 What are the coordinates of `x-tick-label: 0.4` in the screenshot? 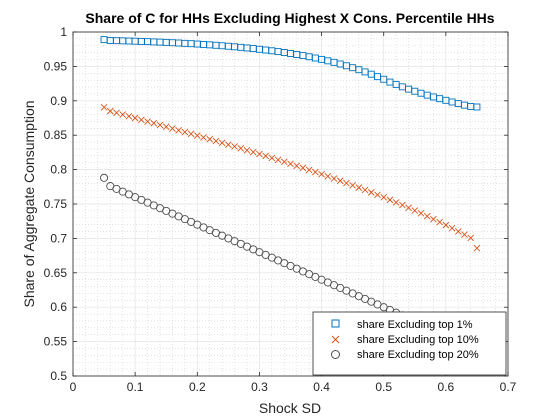 It's located at (321, 387).